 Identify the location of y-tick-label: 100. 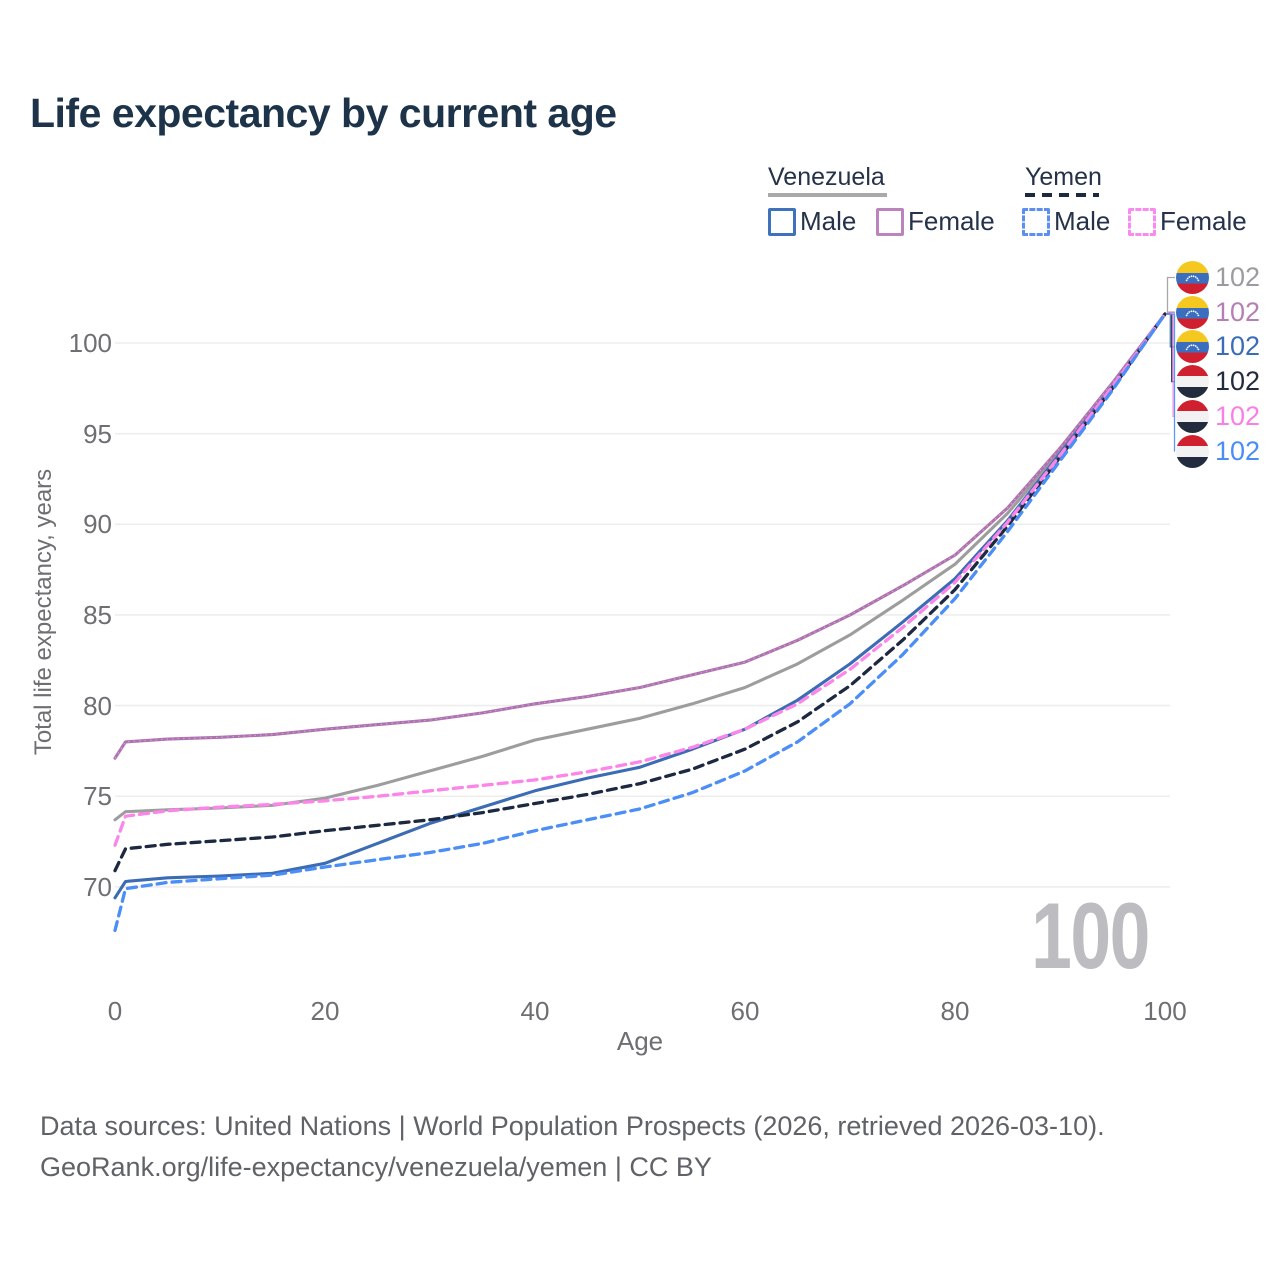
(90, 343).